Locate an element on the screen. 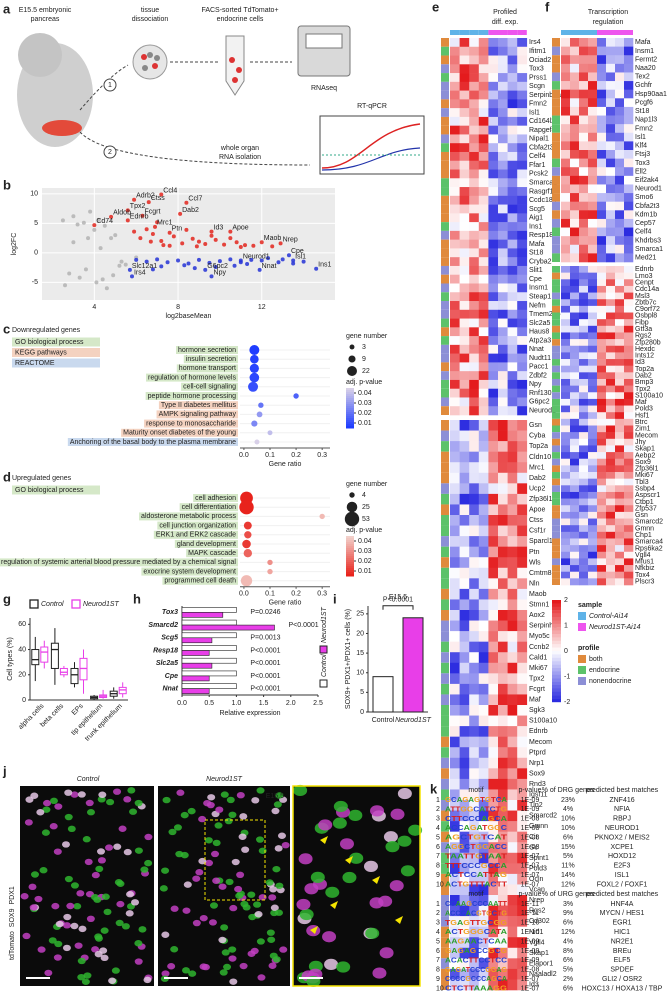  p-value: P=0.0246 is located at coordinates (265, 612).